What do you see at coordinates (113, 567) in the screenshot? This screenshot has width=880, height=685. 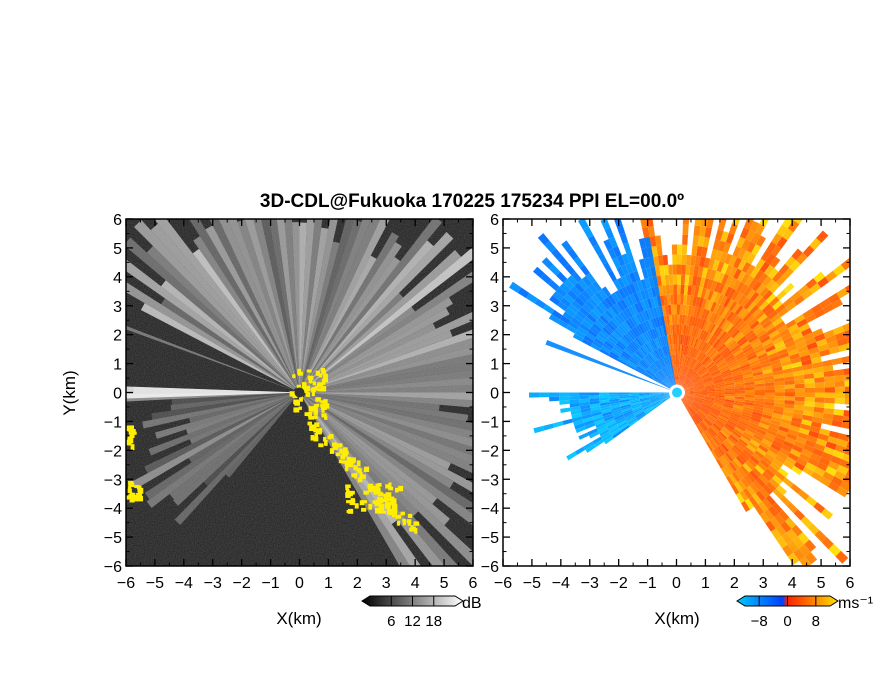 I see `y-tick-label: −6` at bounding box center [113, 567].